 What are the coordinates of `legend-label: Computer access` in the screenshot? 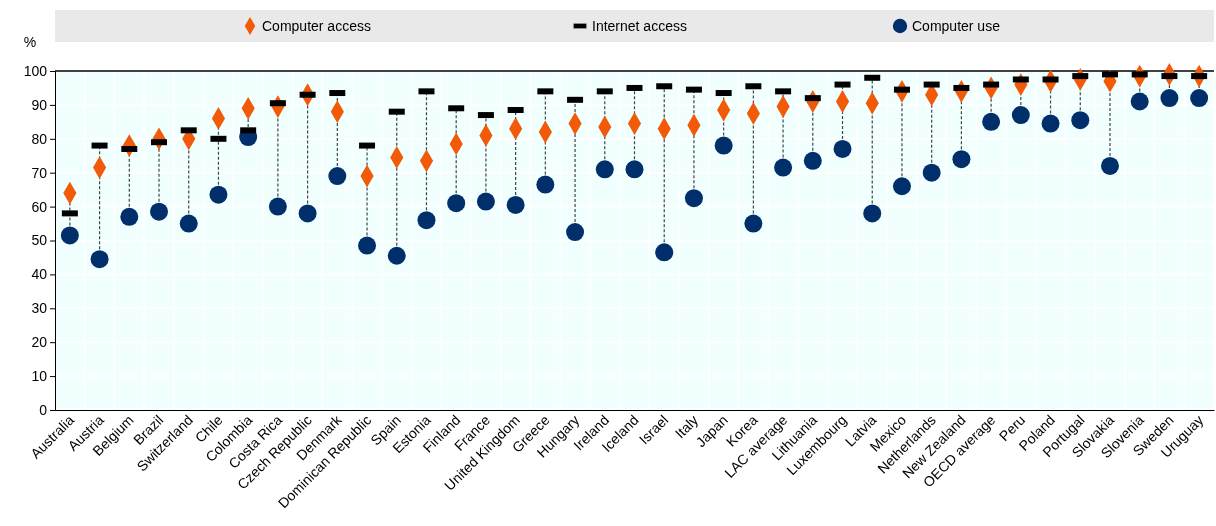 It's located at (316, 25).